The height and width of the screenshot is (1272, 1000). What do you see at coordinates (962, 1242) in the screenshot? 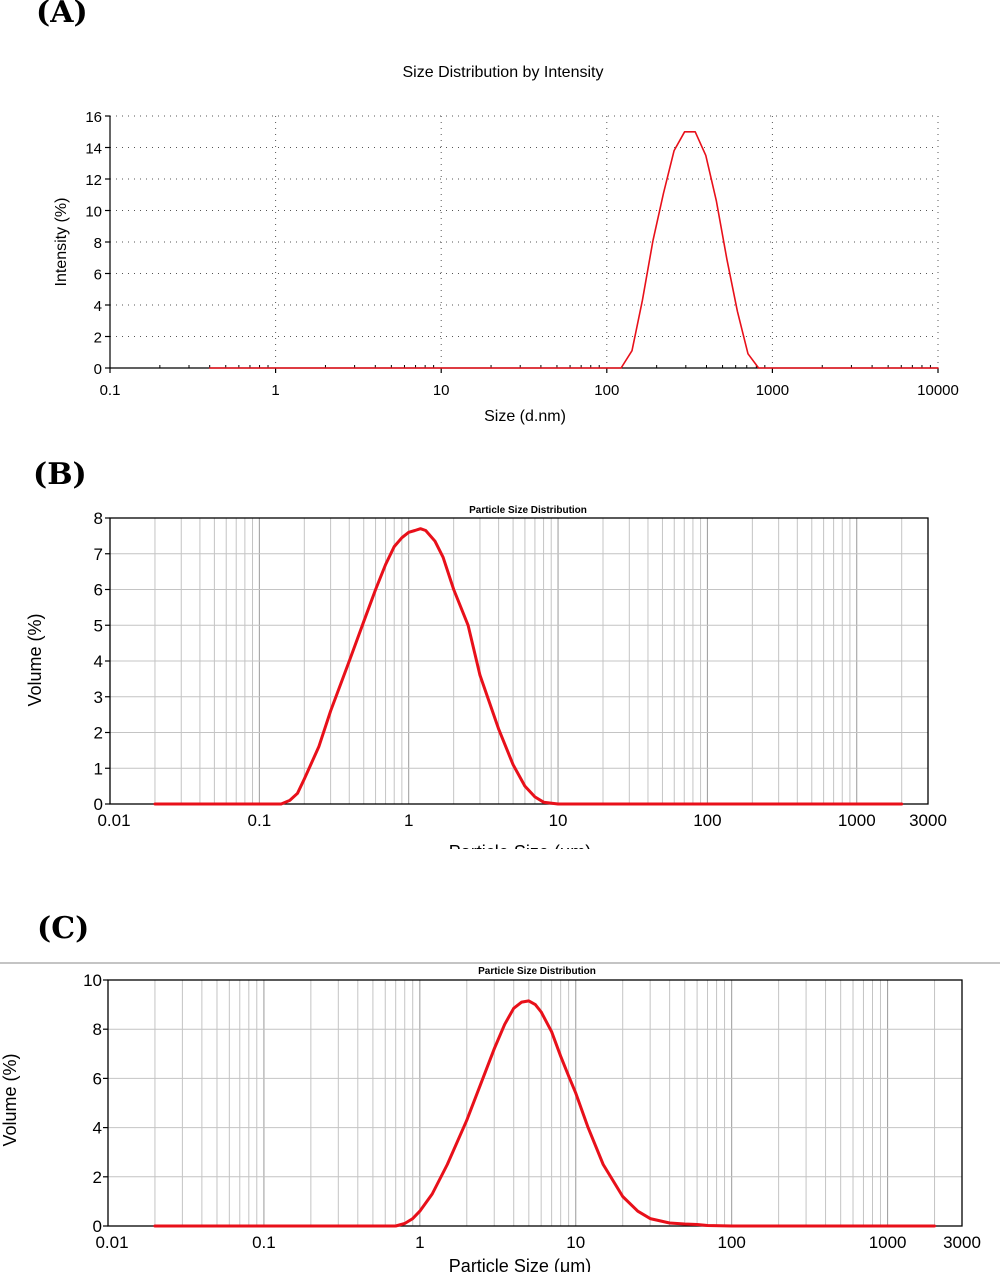
I see `chart-c-x-tick-label: 3000` at bounding box center [962, 1242].